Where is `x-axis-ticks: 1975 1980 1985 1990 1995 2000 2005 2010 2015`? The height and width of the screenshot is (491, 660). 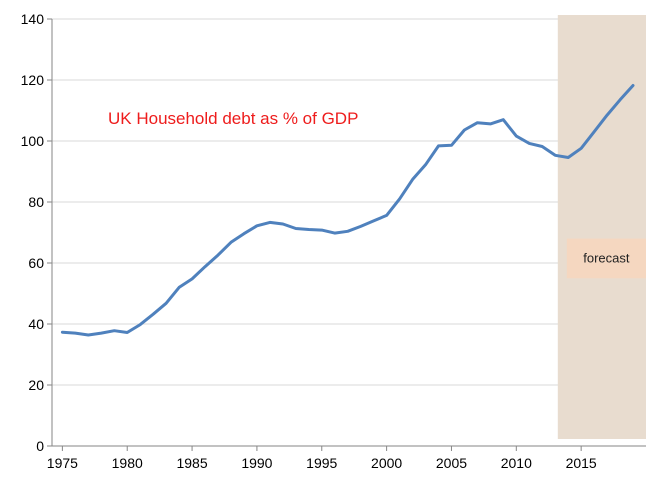
x-axis-ticks: 1975 1980 1985 1990 1995 2000 2005 2010 2015 is located at coordinates (322, 458).